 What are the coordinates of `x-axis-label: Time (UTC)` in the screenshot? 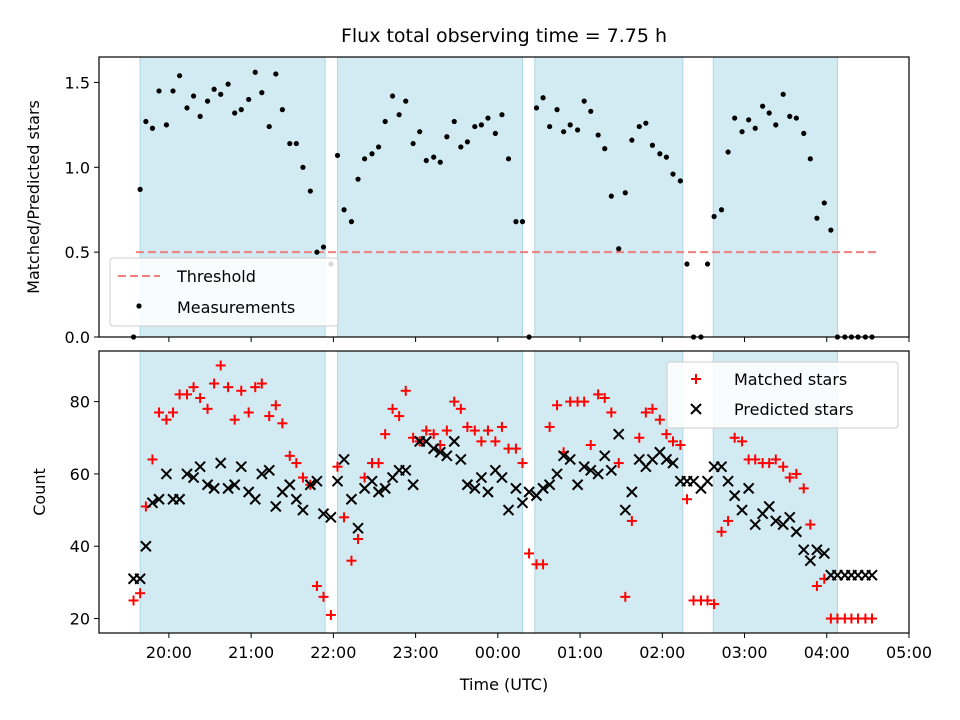 It's located at (503, 684).